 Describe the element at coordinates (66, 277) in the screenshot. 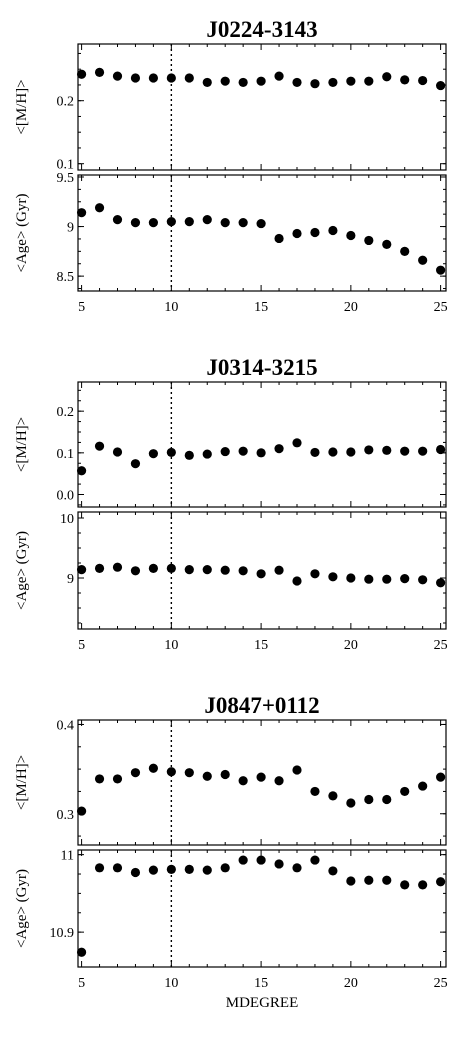

I see `y-tick-label: 8.5` at that location.